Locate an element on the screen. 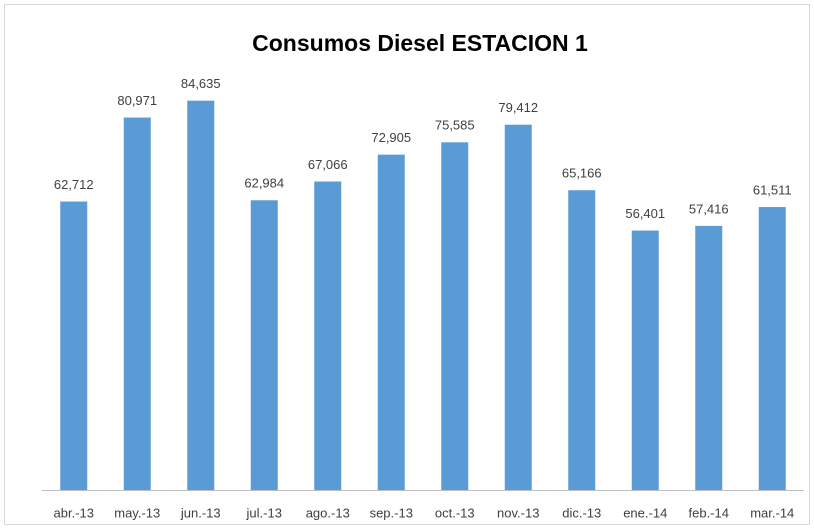 The image size is (814, 531). data-label: 62,712 is located at coordinates (74, 184).